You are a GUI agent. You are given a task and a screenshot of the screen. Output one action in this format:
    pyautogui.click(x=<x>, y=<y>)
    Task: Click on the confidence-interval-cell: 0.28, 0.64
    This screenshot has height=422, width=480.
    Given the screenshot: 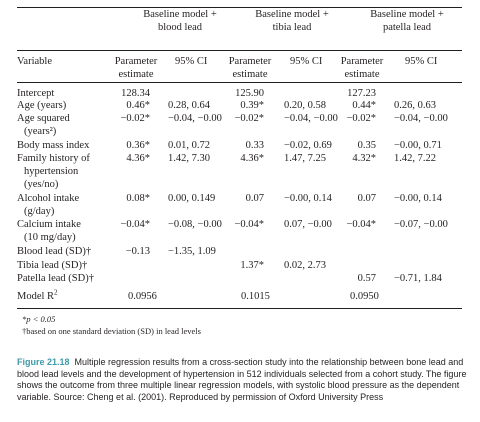 What is the action you would take?
    pyautogui.click(x=189, y=105)
    